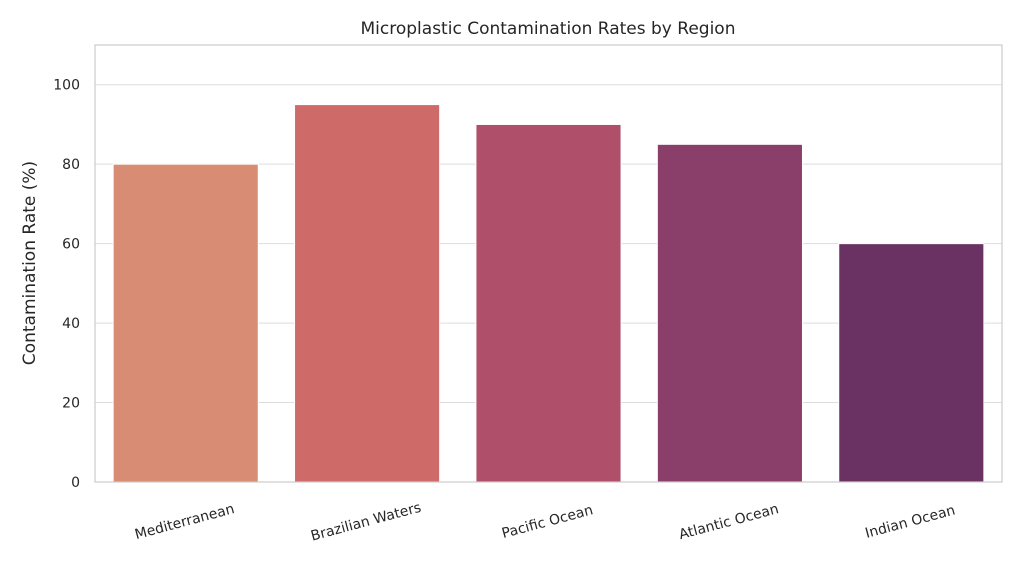 This screenshot has width=1024, height=573. Describe the element at coordinates (728, 522) in the screenshot. I see `x-tick-label: Atlantic Ocean` at that location.